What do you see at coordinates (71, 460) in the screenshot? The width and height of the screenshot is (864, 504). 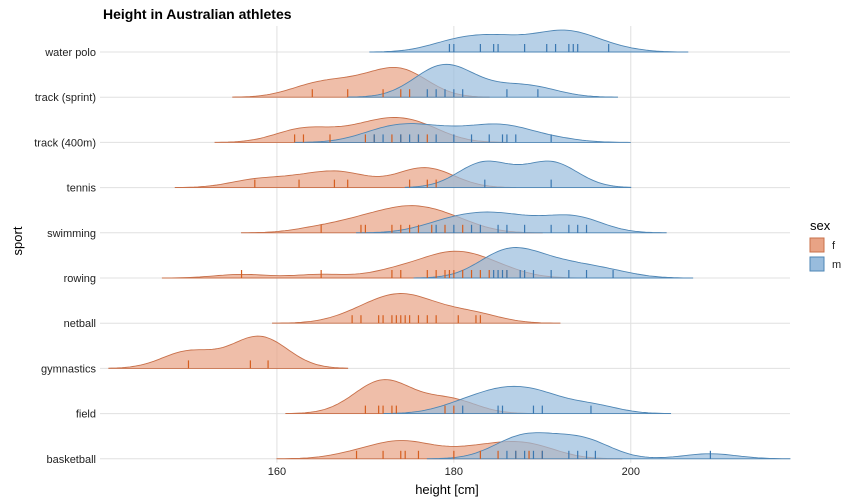 I see `y-tick-label-basketball: basketball` at bounding box center [71, 460].